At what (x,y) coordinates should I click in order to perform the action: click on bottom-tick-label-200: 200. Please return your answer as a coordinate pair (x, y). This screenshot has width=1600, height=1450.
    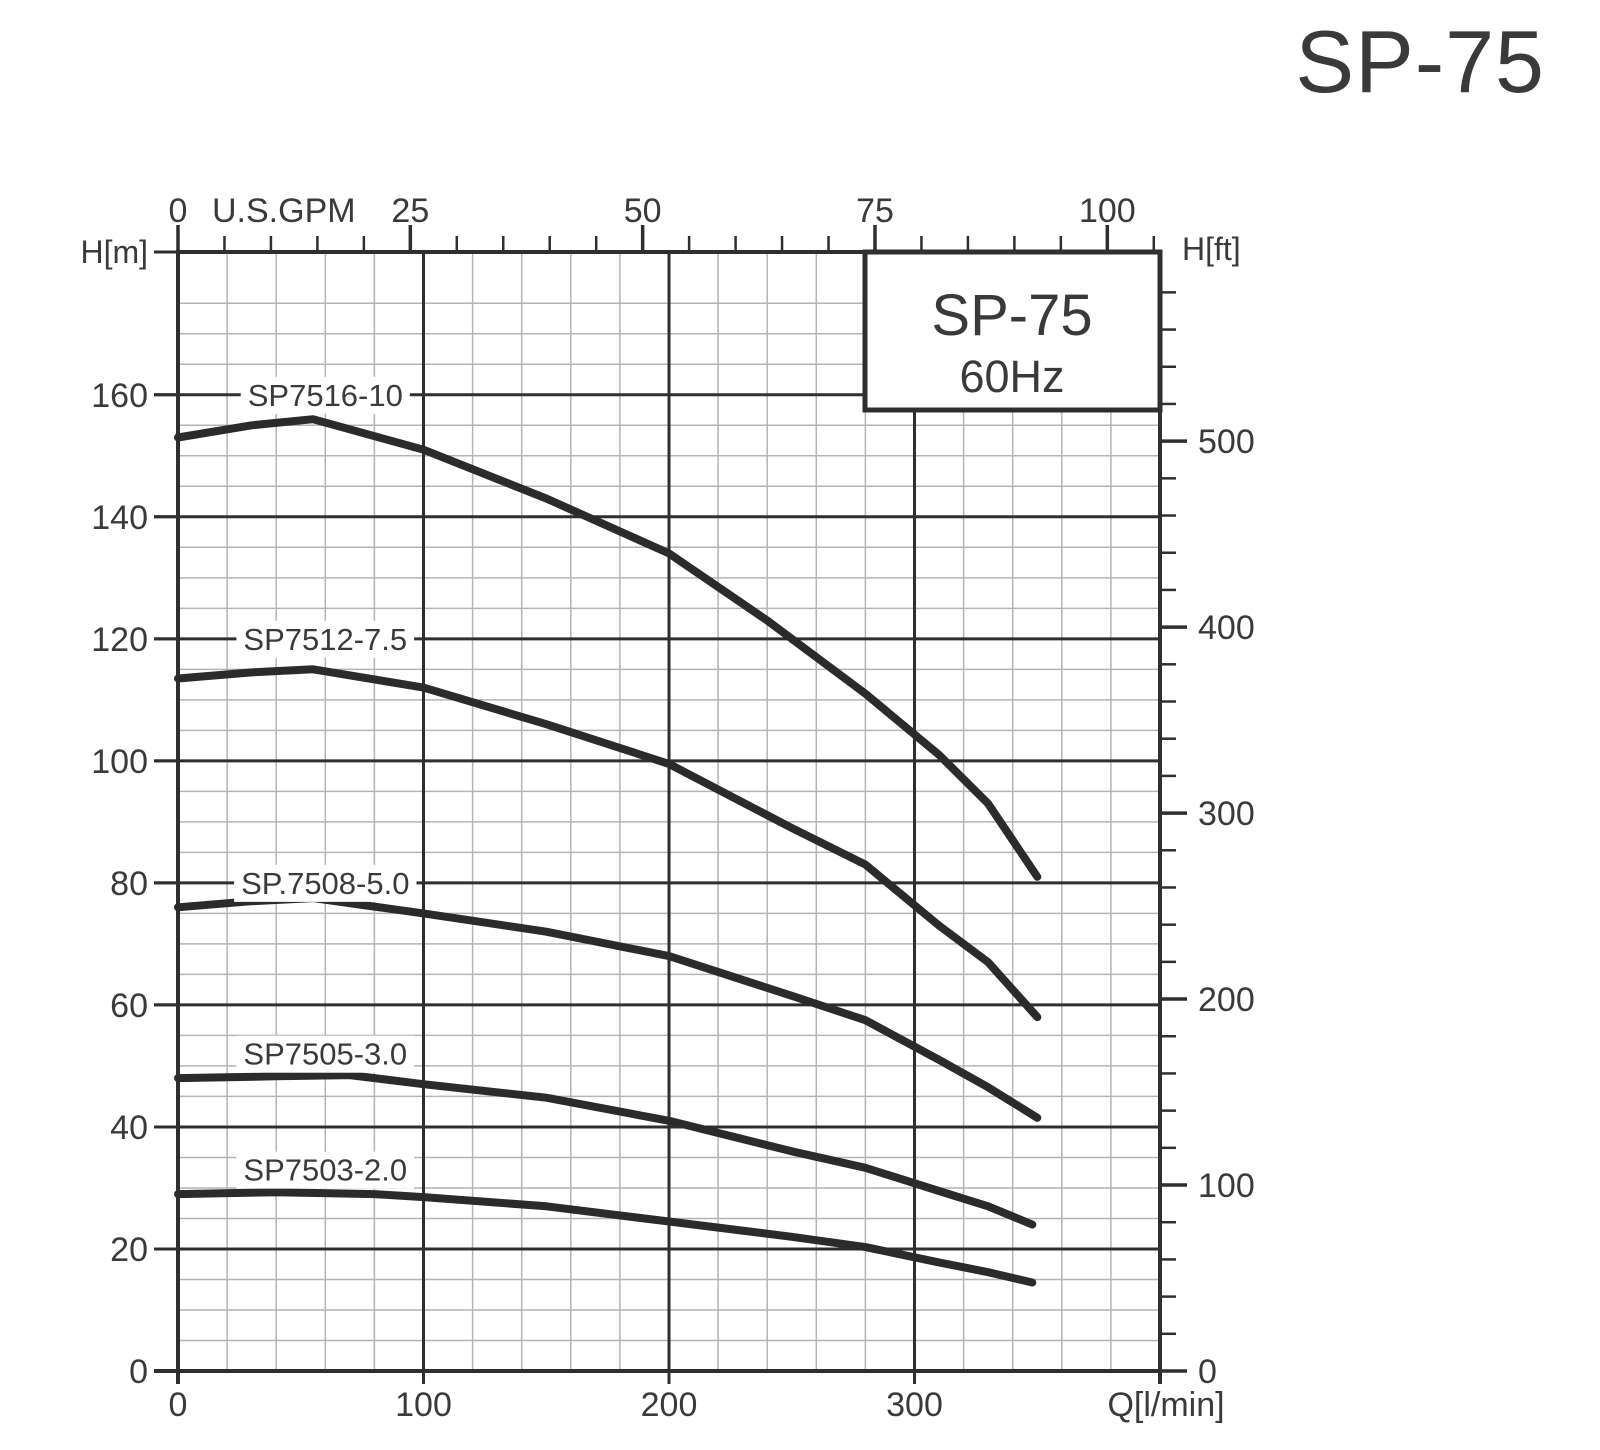
    Looking at the image, I should click on (669, 1405).